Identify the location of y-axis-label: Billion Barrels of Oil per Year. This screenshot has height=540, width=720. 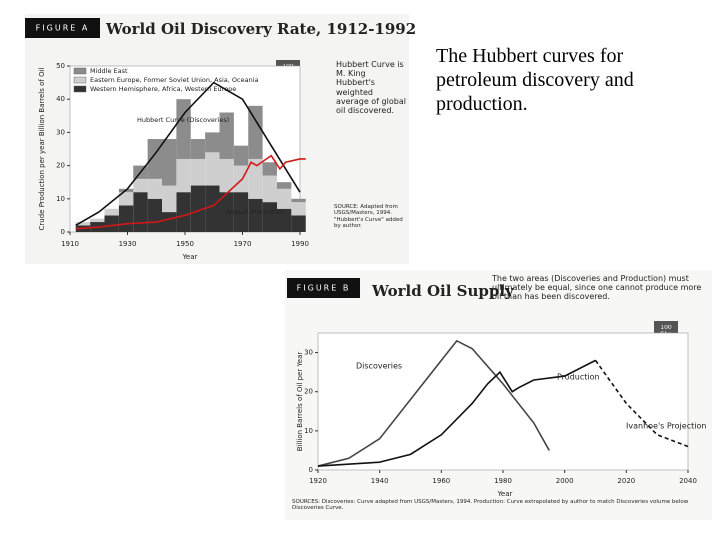
(300, 402).